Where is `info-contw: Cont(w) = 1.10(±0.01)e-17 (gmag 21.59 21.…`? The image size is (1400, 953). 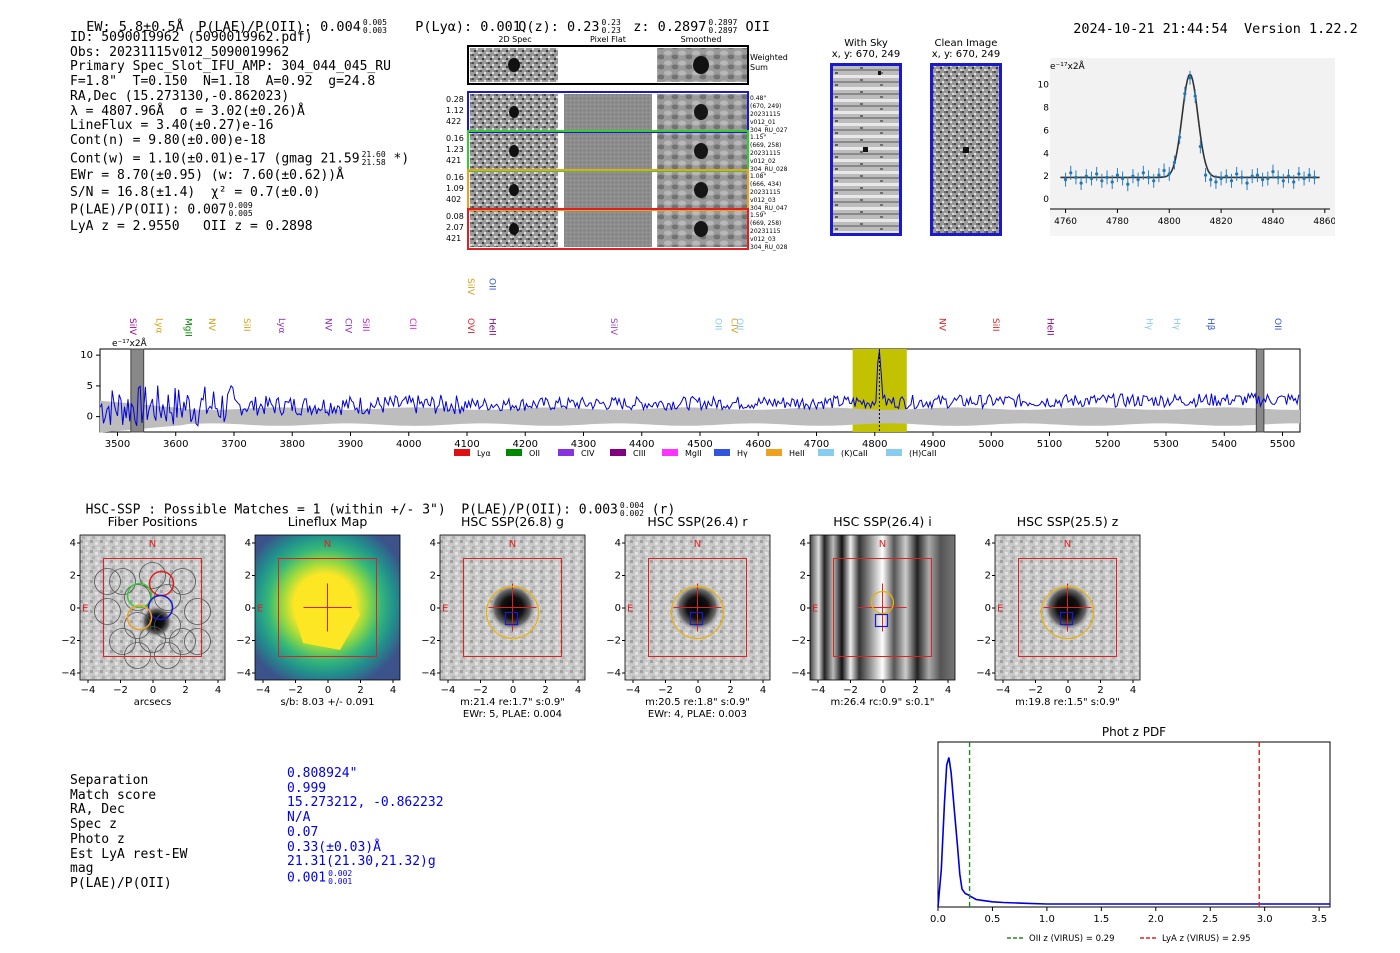 info-contw: Cont(w) = 1.10(±0.01)e-17 (gmag 21.59 21.… is located at coordinates (239, 158).